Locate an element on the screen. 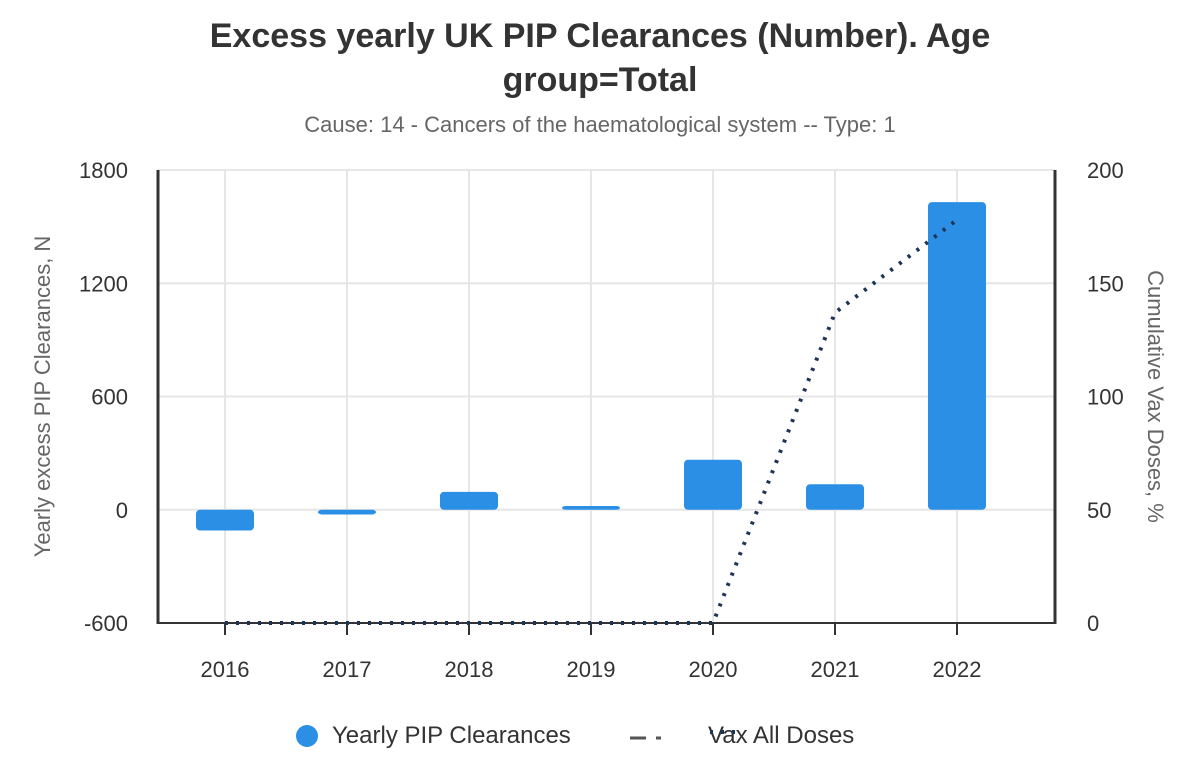  bar-2020 is located at coordinates (713, 485).